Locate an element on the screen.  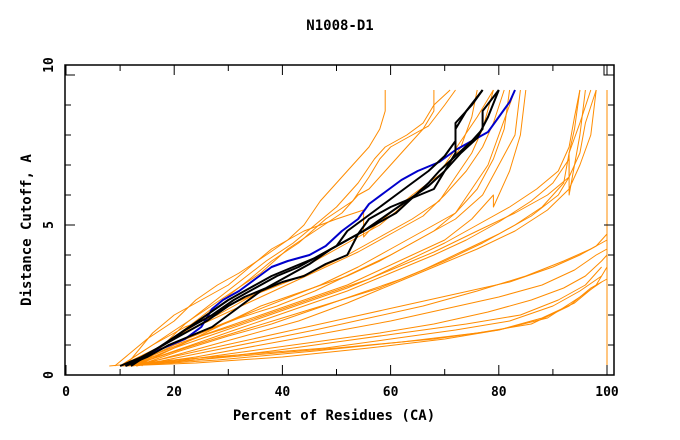
x-tick-labels: 0 20 40 60 80 100 is located at coordinates (340, 392).